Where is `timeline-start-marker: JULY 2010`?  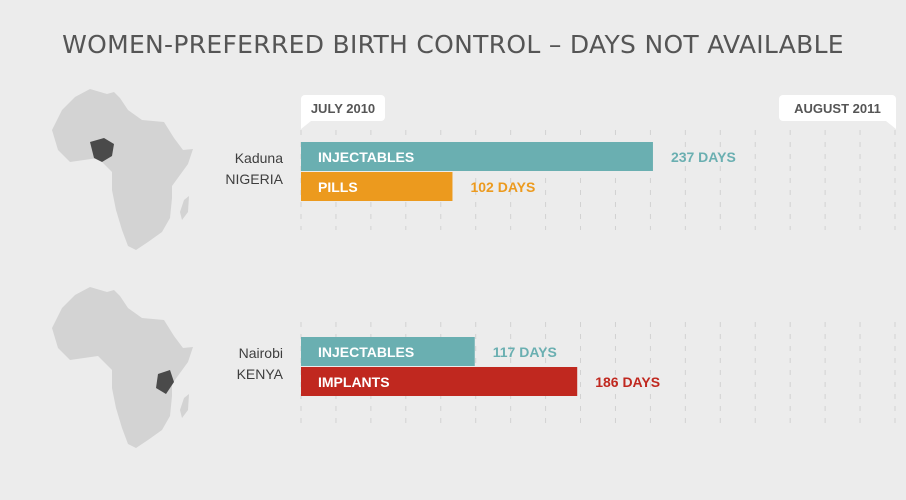 timeline-start-marker: JULY 2010 is located at coordinates (343, 112).